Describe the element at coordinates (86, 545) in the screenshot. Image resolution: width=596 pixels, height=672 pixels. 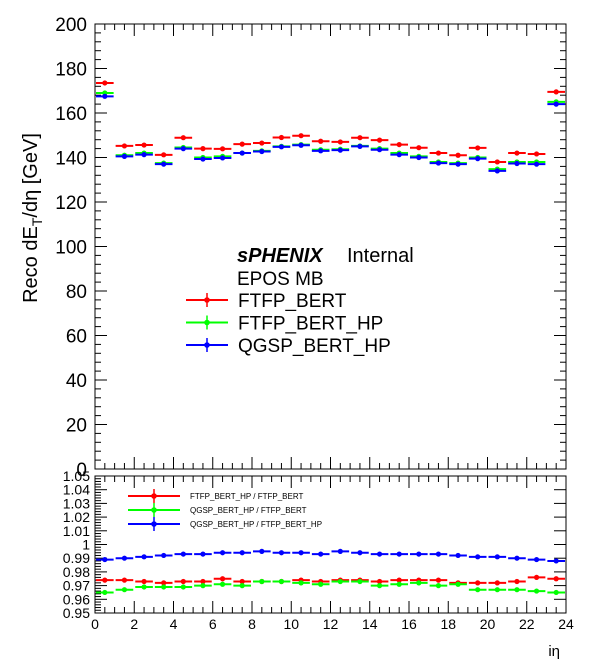
I see `y-tick-label: 1` at that location.